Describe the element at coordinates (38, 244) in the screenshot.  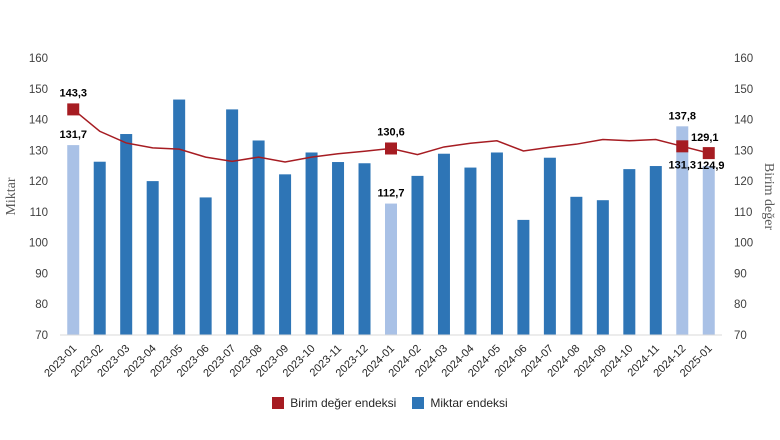
I see `y-tick-left: 100` at that location.